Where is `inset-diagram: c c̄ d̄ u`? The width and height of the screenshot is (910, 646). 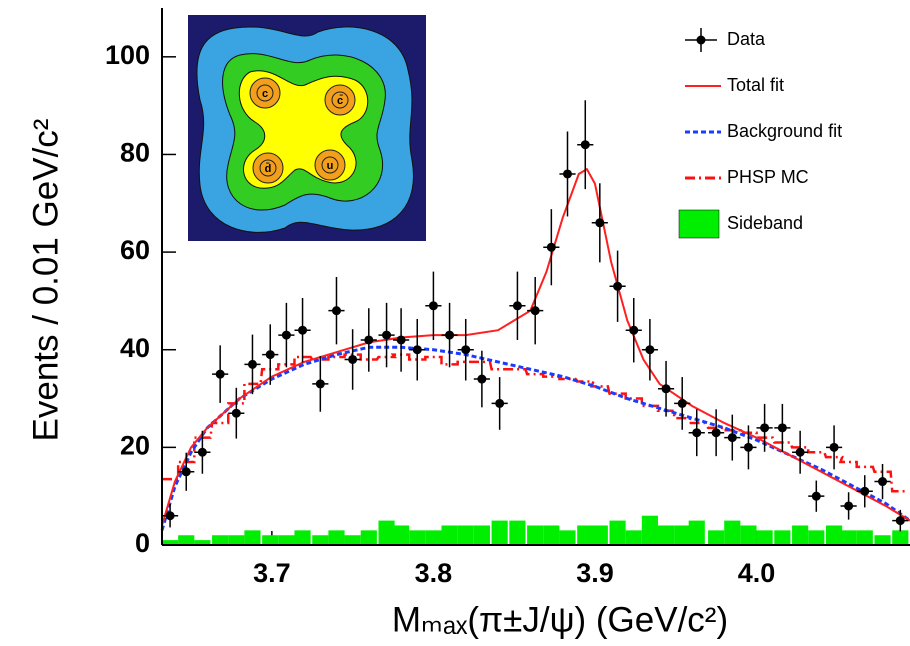
inset-diagram: c c̄ d̄ u is located at coordinates (307, 128).